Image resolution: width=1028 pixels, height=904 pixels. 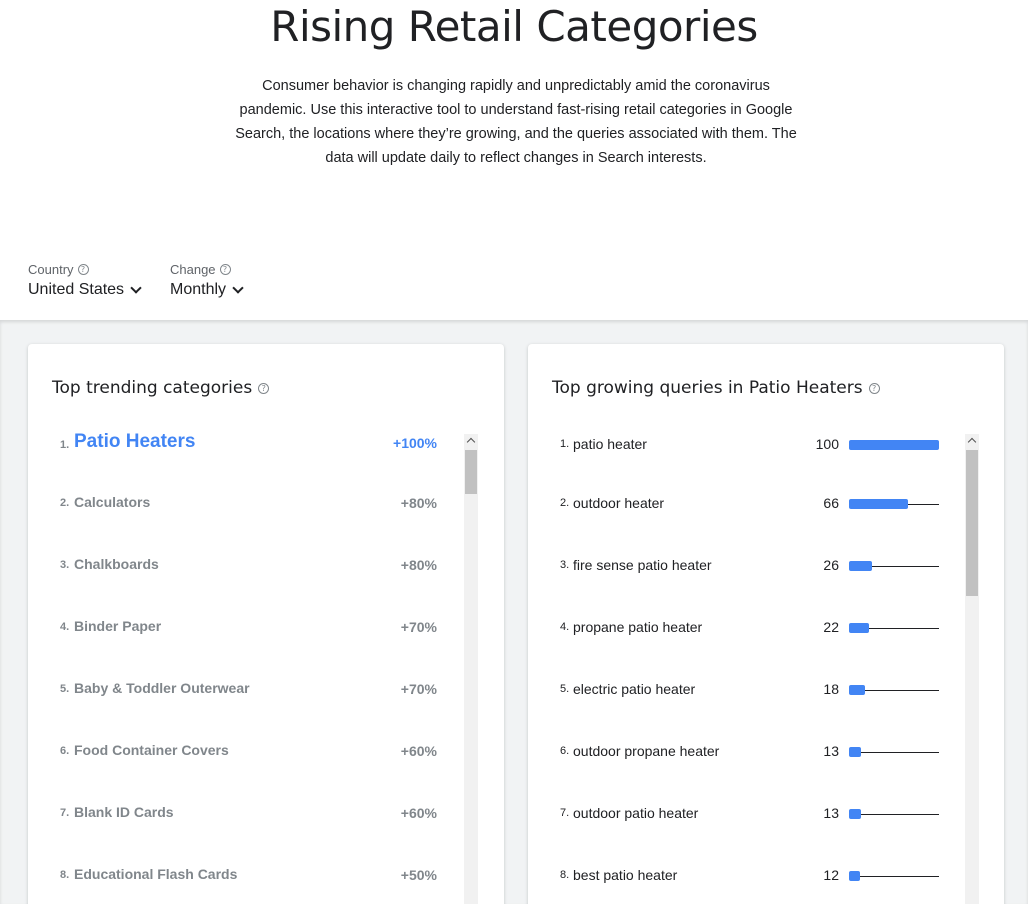 I want to click on category-row: 5. Baby & Toddler Outerwear +70%, so click(x=266, y=700).